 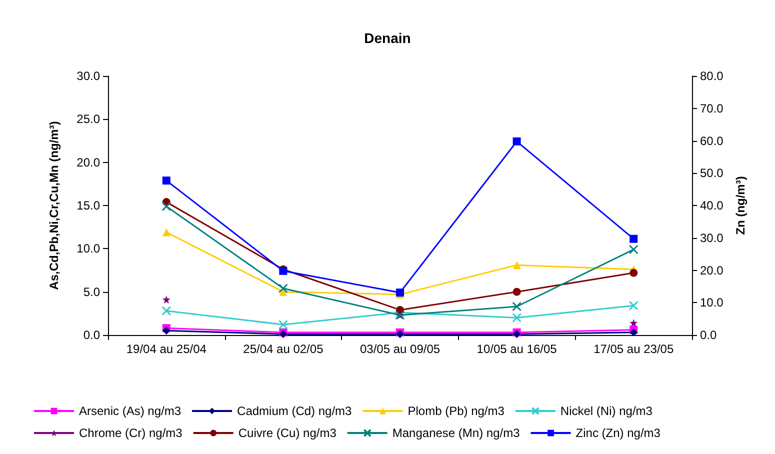 What do you see at coordinates (618, 433) in the screenshot?
I see `legend-label: Zinc (Zn) ng/m3` at bounding box center [618, 433].